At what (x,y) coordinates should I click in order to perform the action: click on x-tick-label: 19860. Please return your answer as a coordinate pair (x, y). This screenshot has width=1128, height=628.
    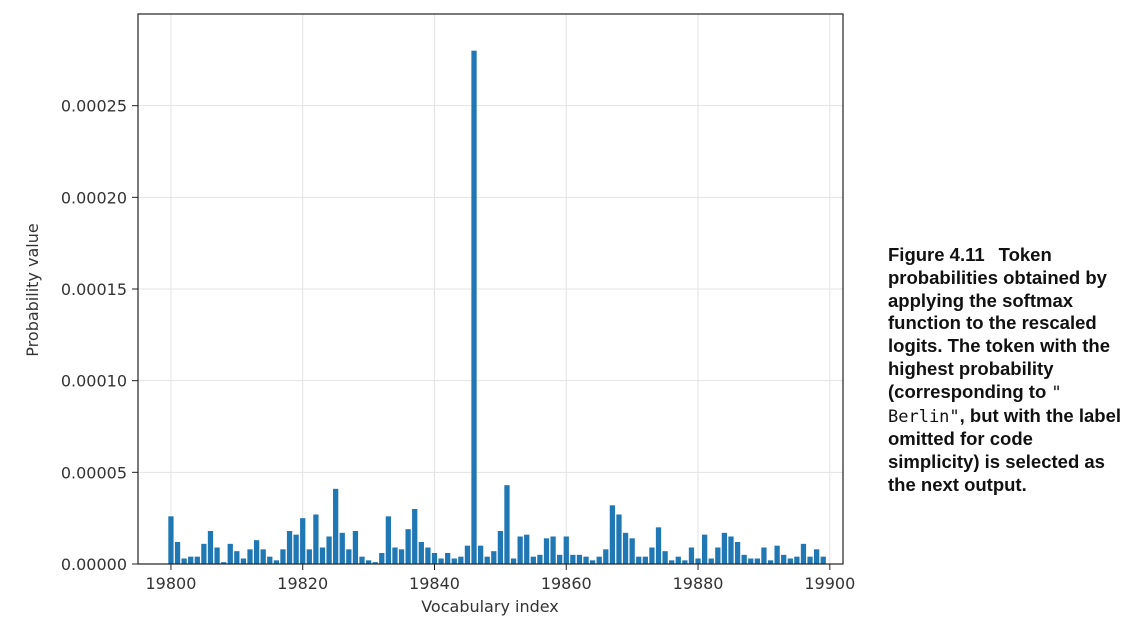
    Looking at the image, I should click on (566, 583).